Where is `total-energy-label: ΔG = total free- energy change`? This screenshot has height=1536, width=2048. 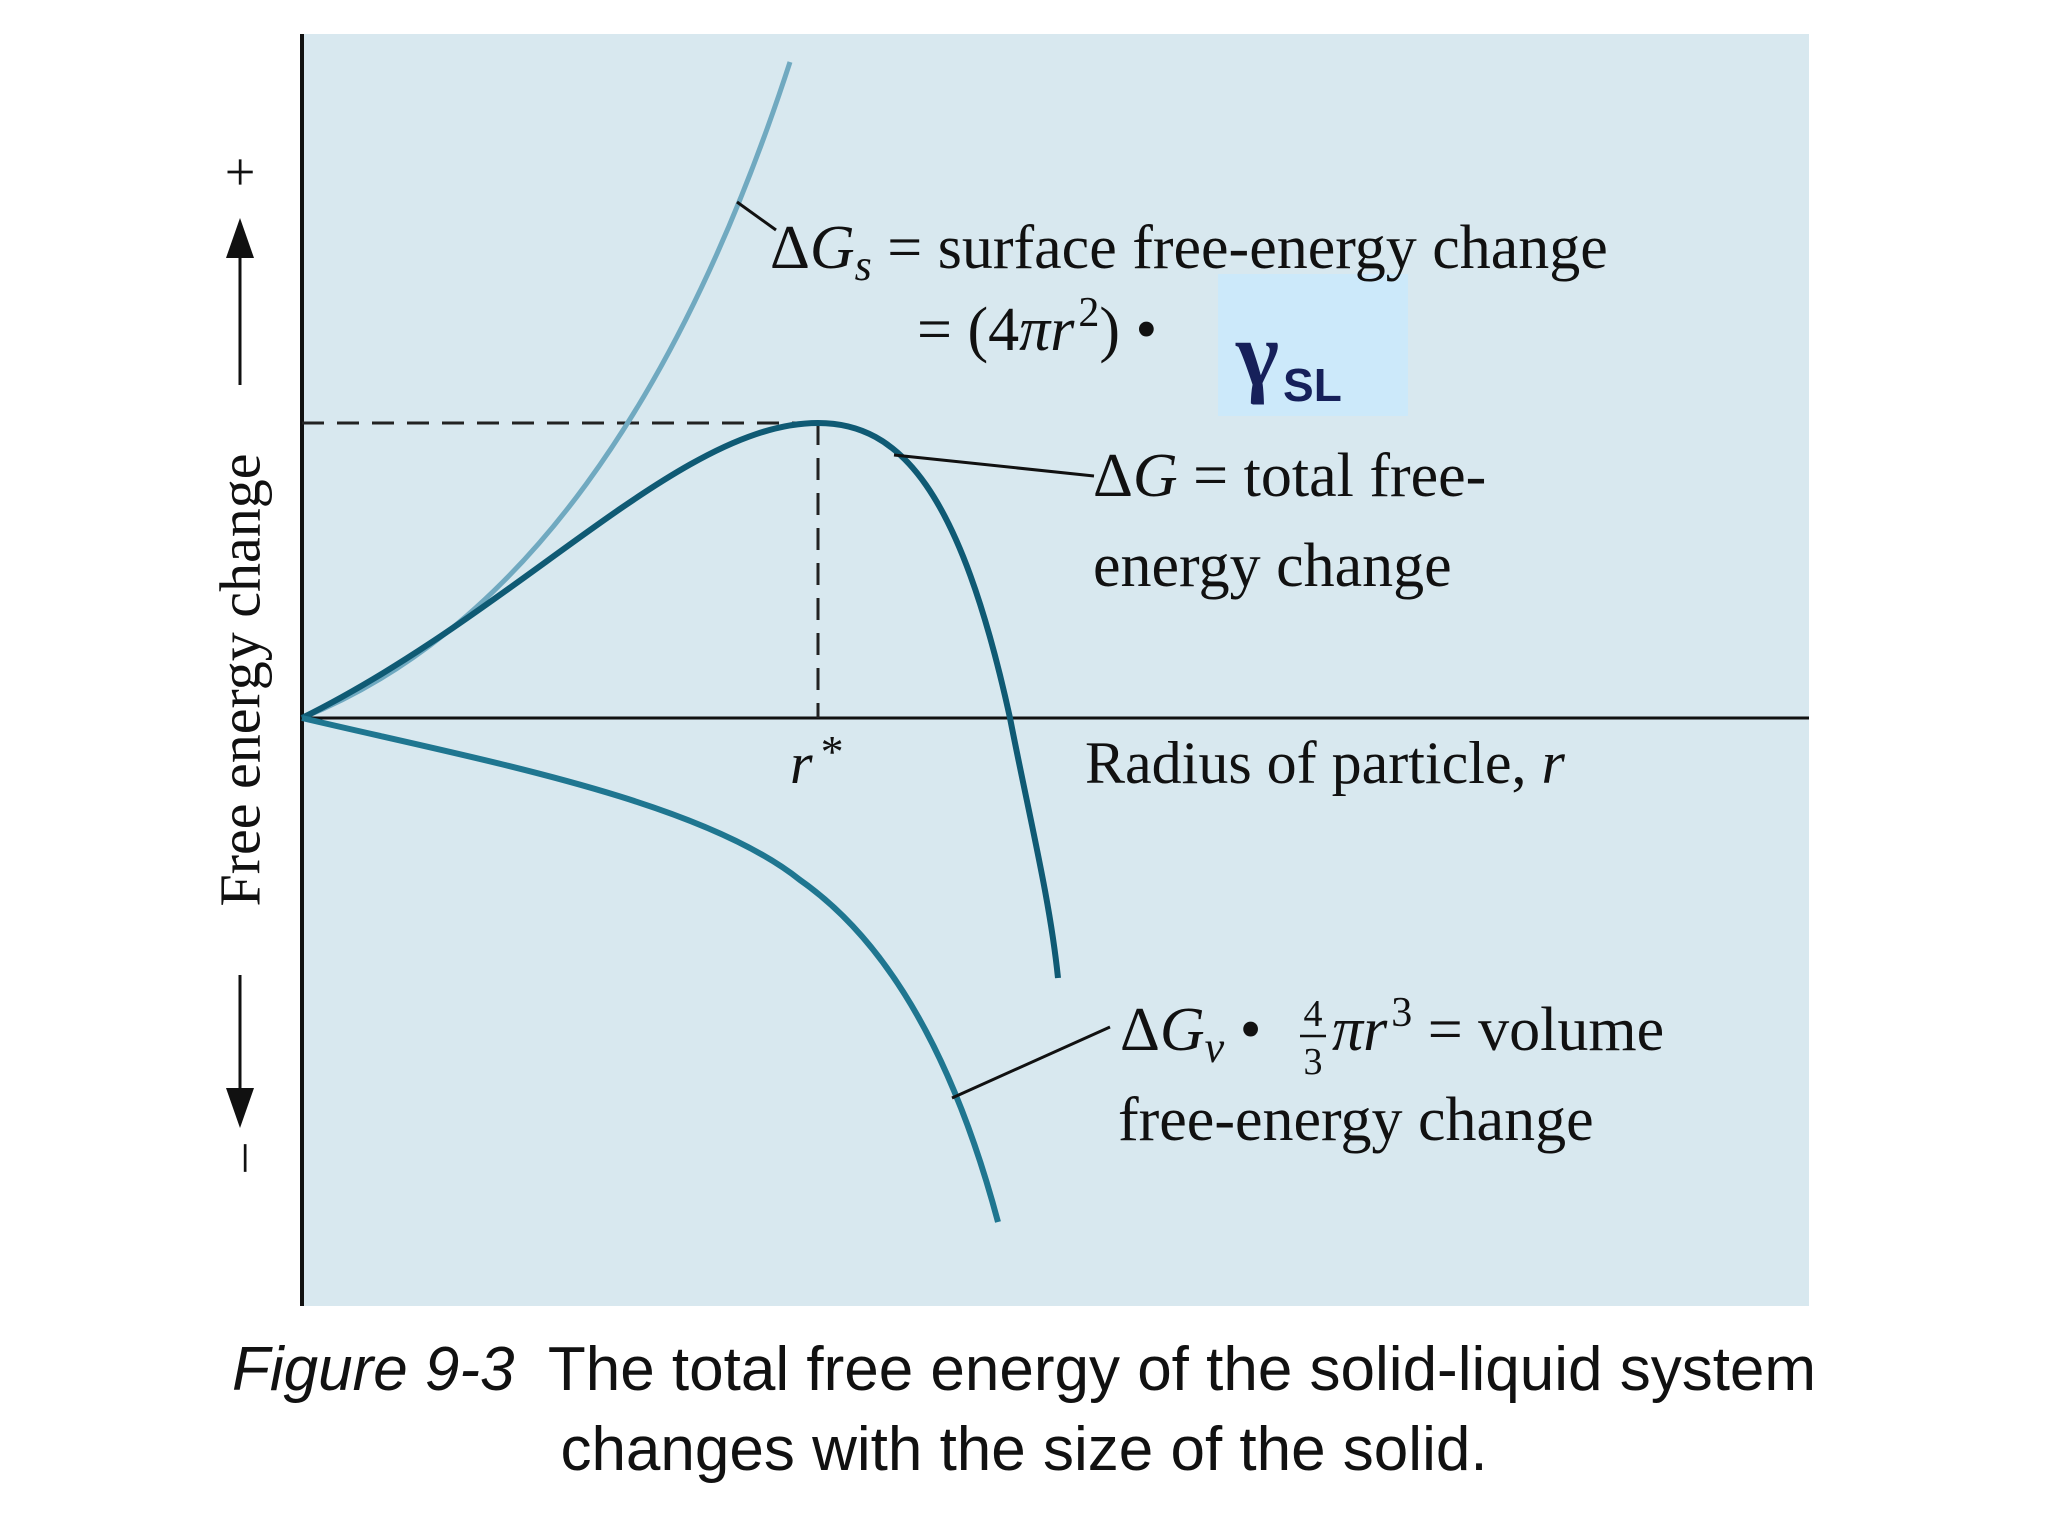
total-energy-label: ΔG = total free- energy change is located at coordinates (1289, 521).